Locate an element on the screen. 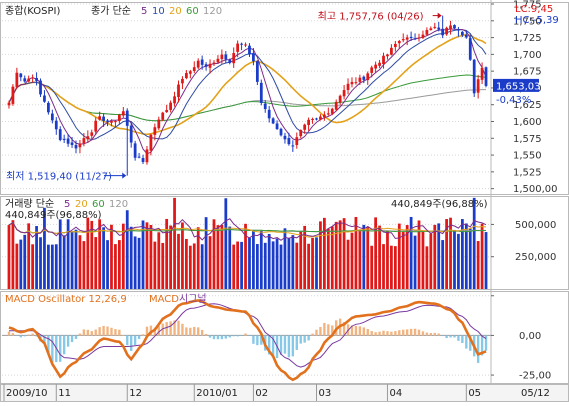 The image size is (569, 406). x-tick-label: 03 is located at coordinates (324, 393).